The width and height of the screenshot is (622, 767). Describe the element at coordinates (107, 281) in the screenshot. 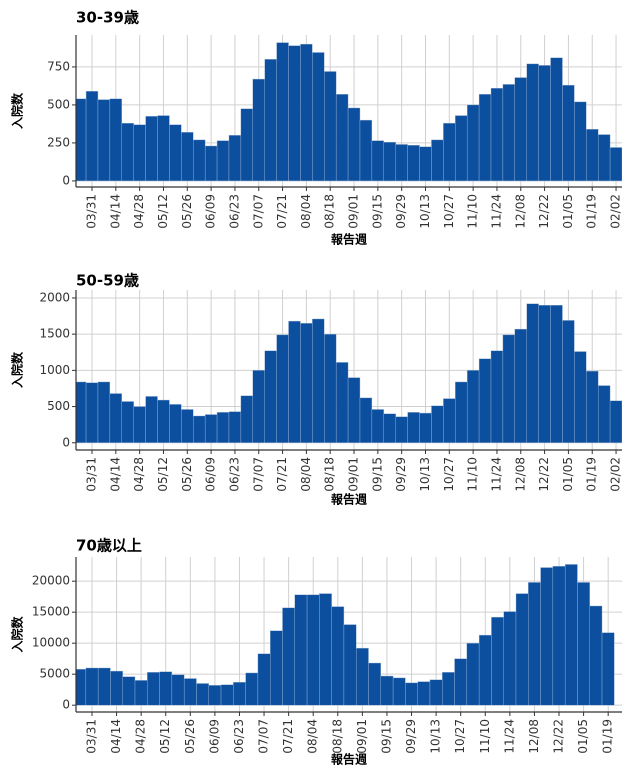

I see `chart-title: 50-59歳` at that location.